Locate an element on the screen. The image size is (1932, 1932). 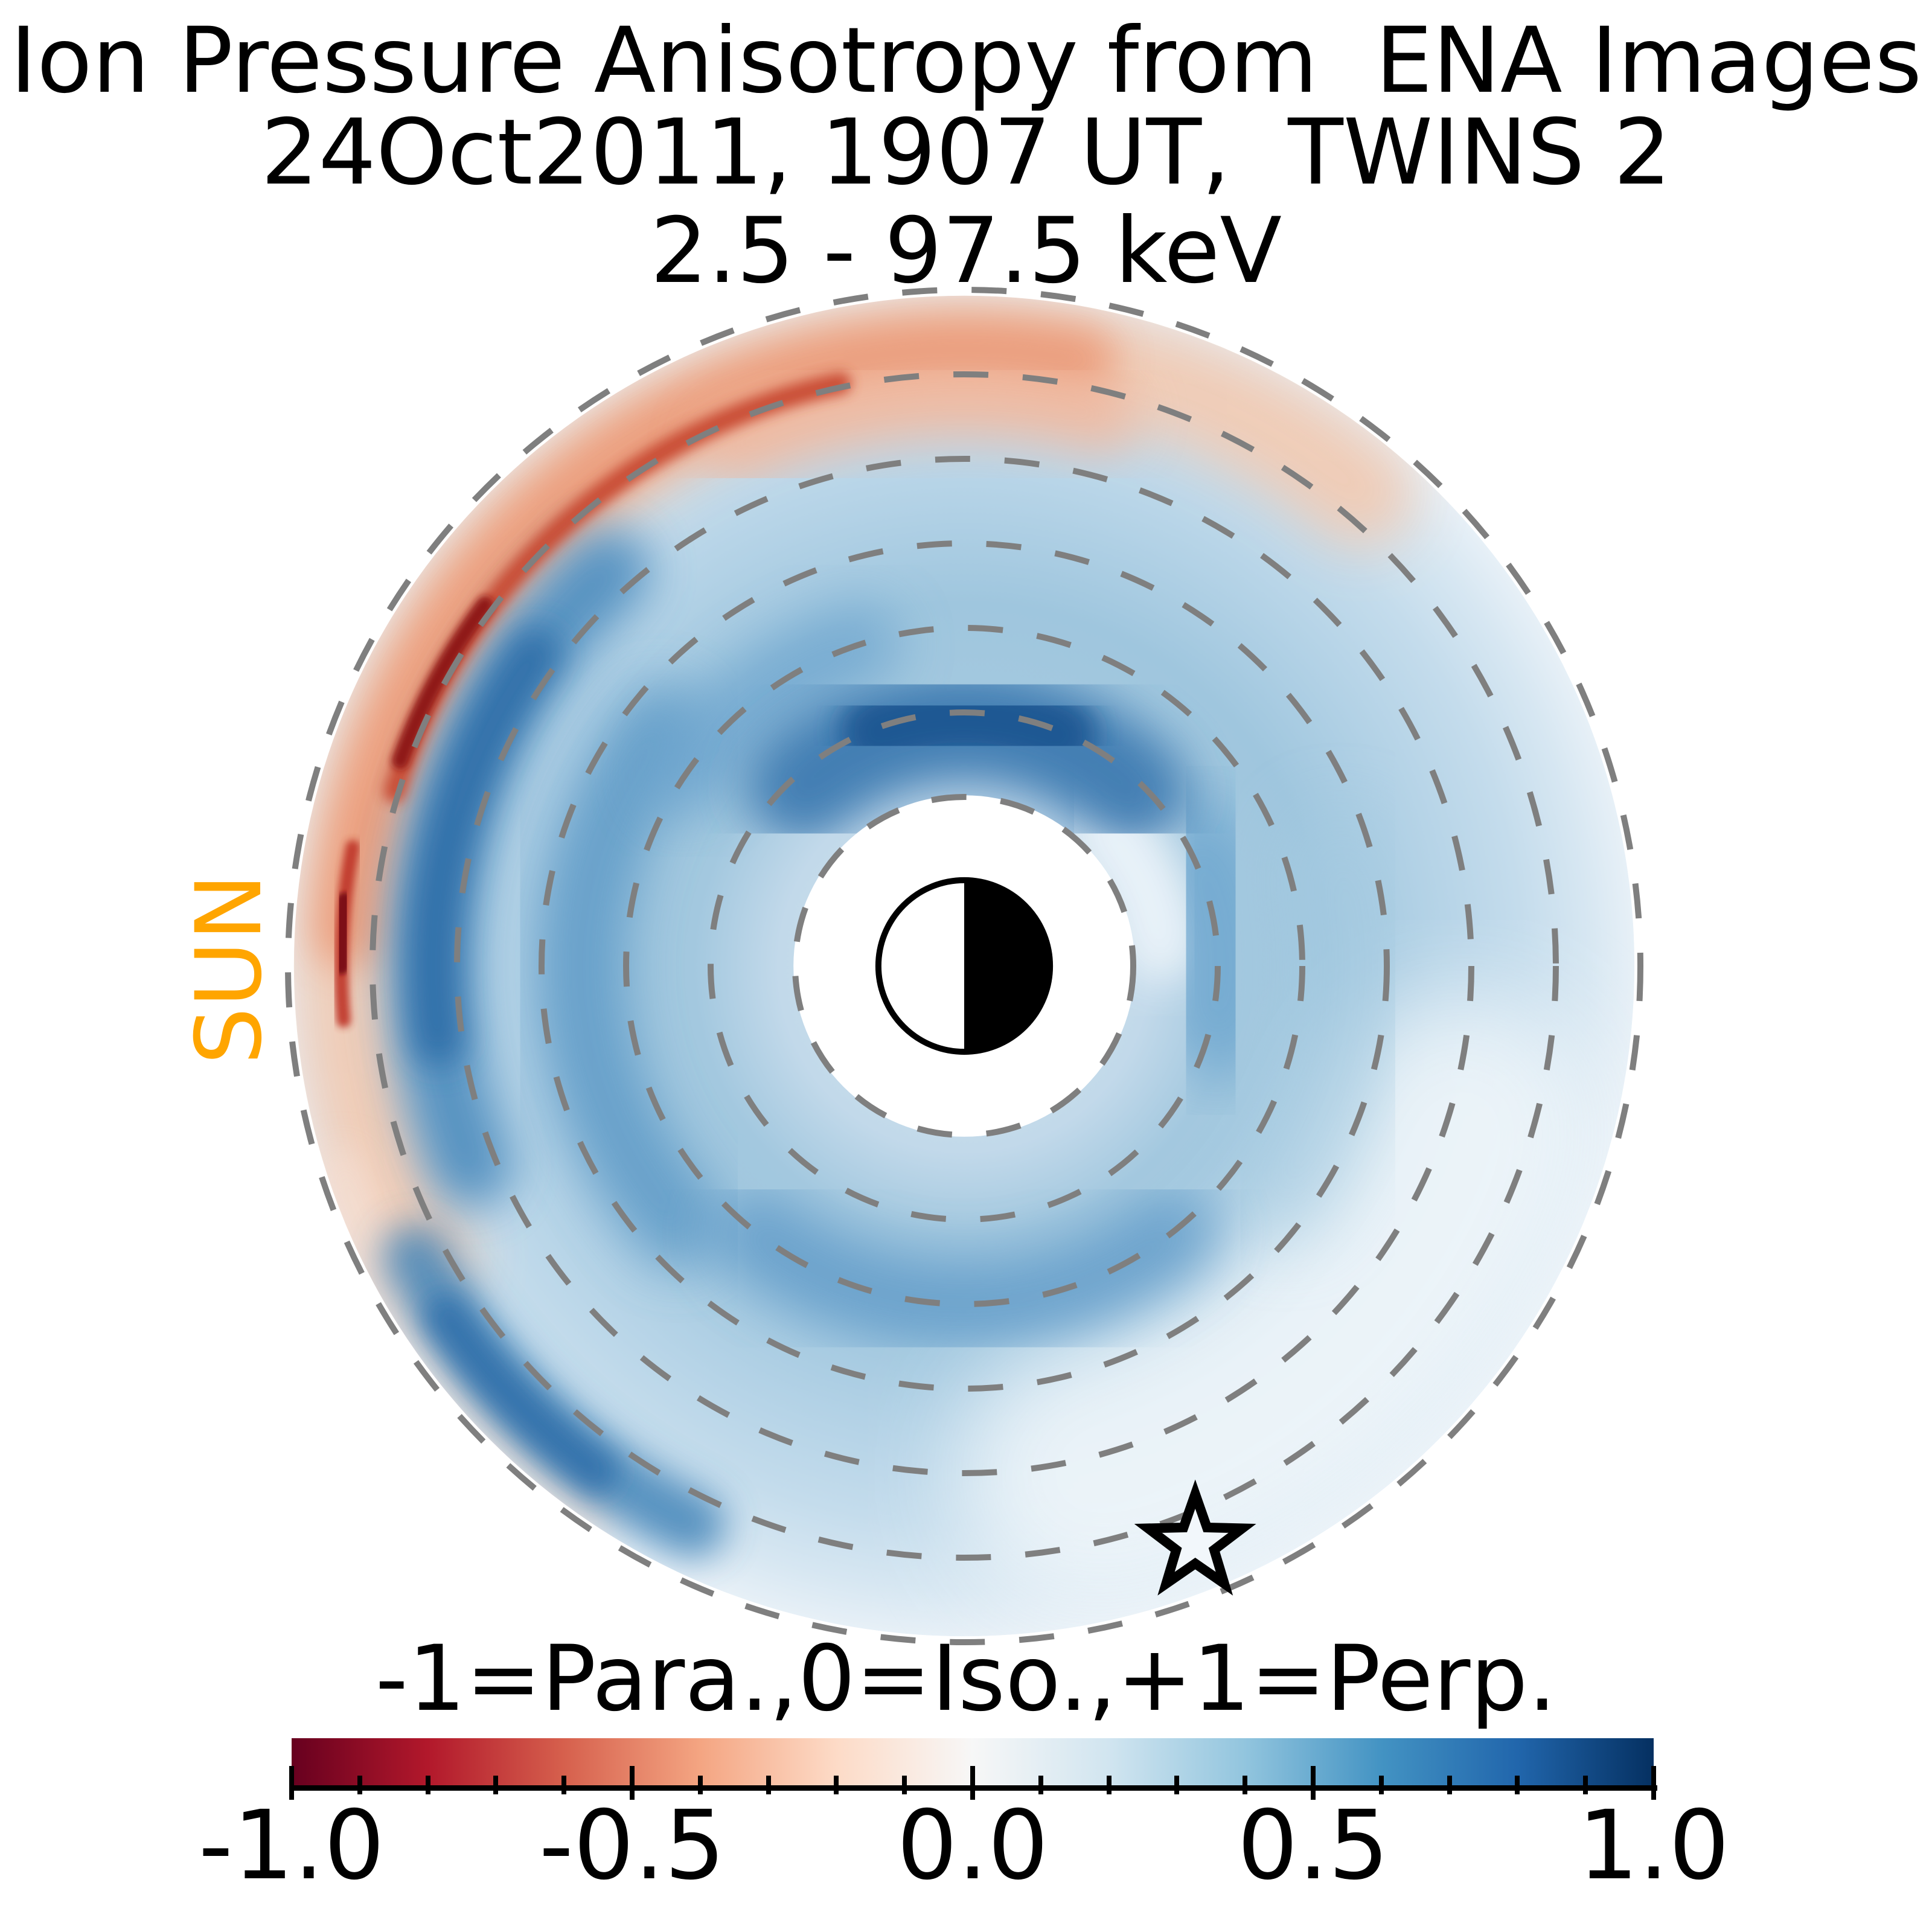
colorbar-tick-label--1.0: -1.0 is located at coordinates (291, 1846).